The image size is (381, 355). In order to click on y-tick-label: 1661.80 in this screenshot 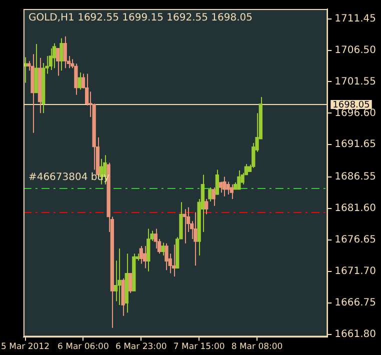, I will do `click(355, 334)`.